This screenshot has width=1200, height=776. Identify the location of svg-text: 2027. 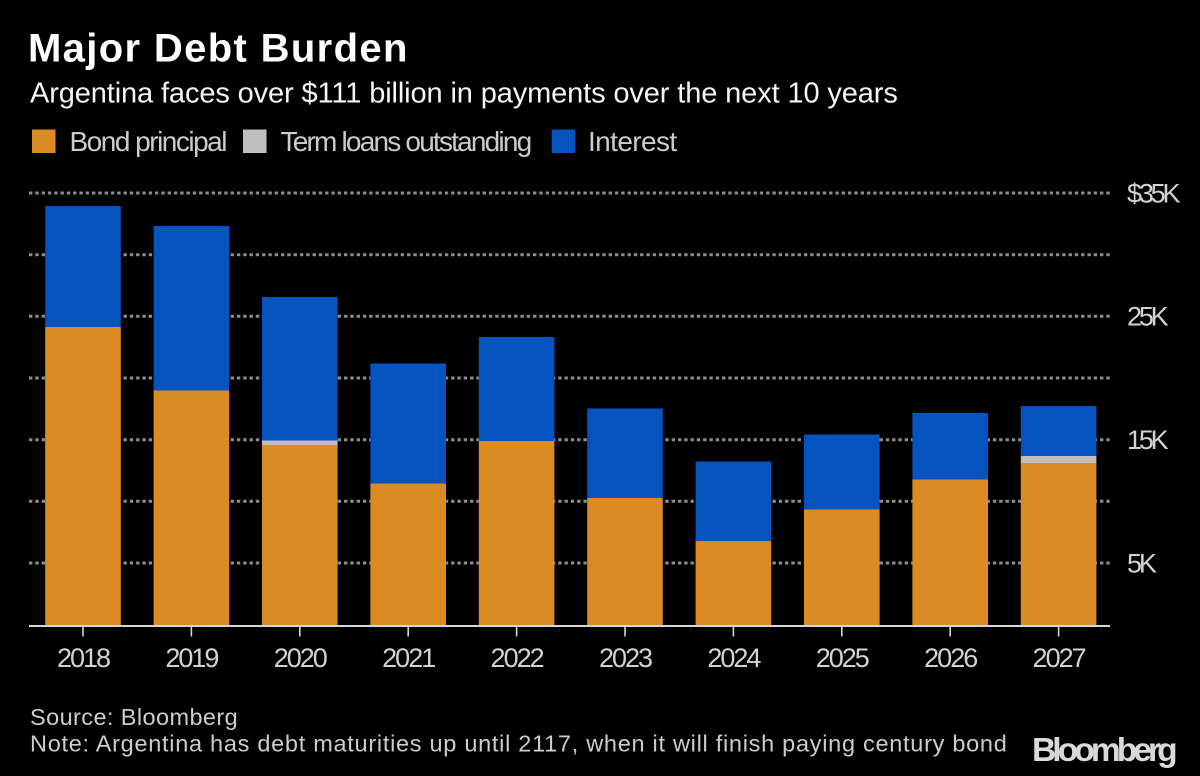
(1059, 658).